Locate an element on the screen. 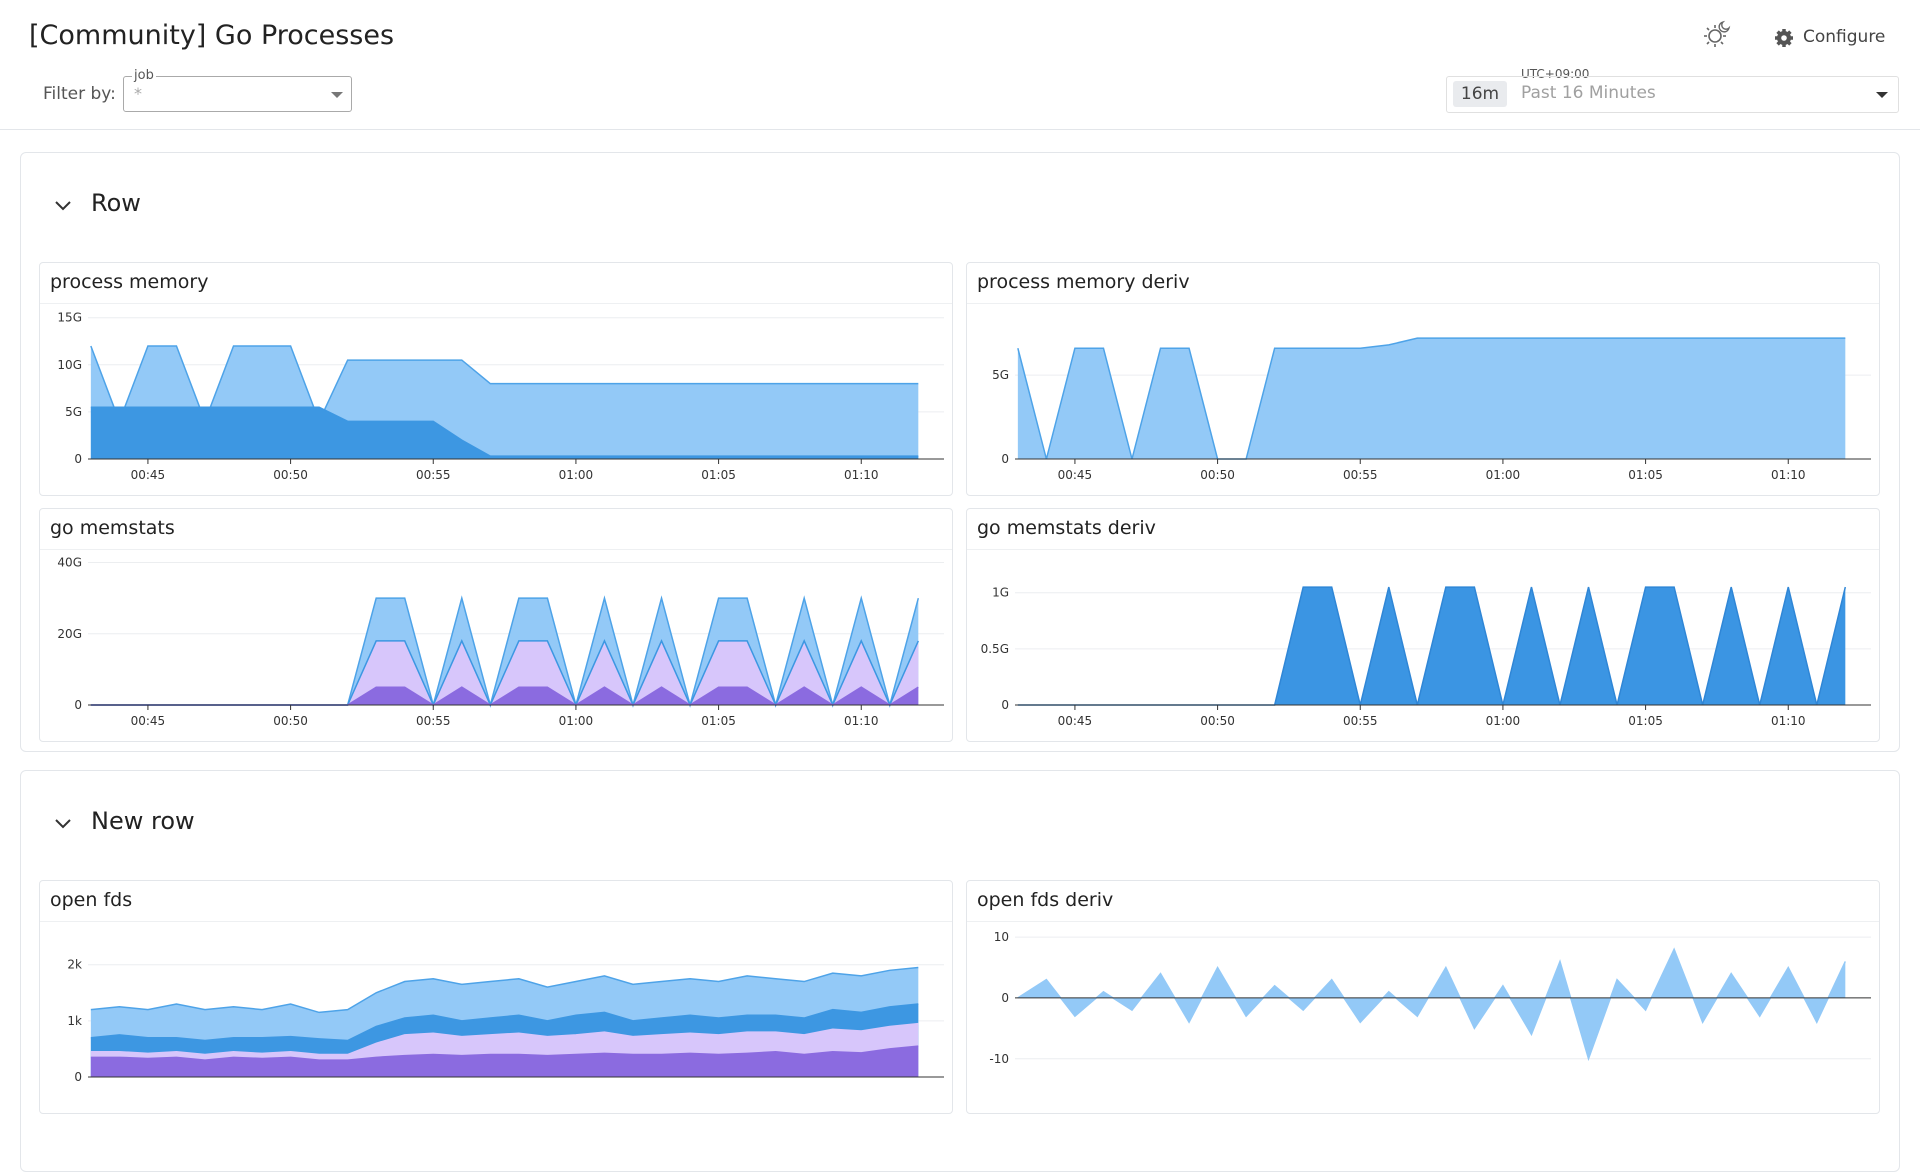 Image resolution: width=1920 pixels, height=1172 pixels. panel-title: open fds is located at coordinates (91, 900).